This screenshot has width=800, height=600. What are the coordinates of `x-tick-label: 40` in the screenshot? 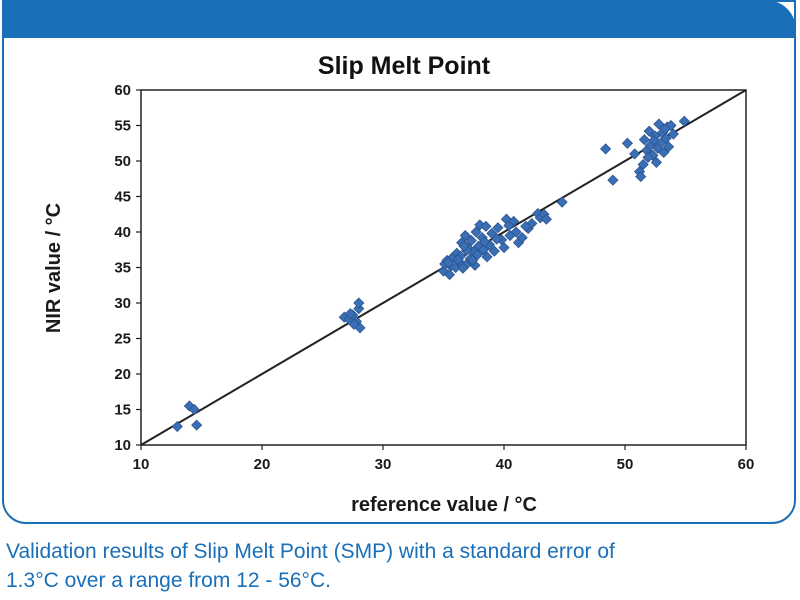 It's located at (504, 464).